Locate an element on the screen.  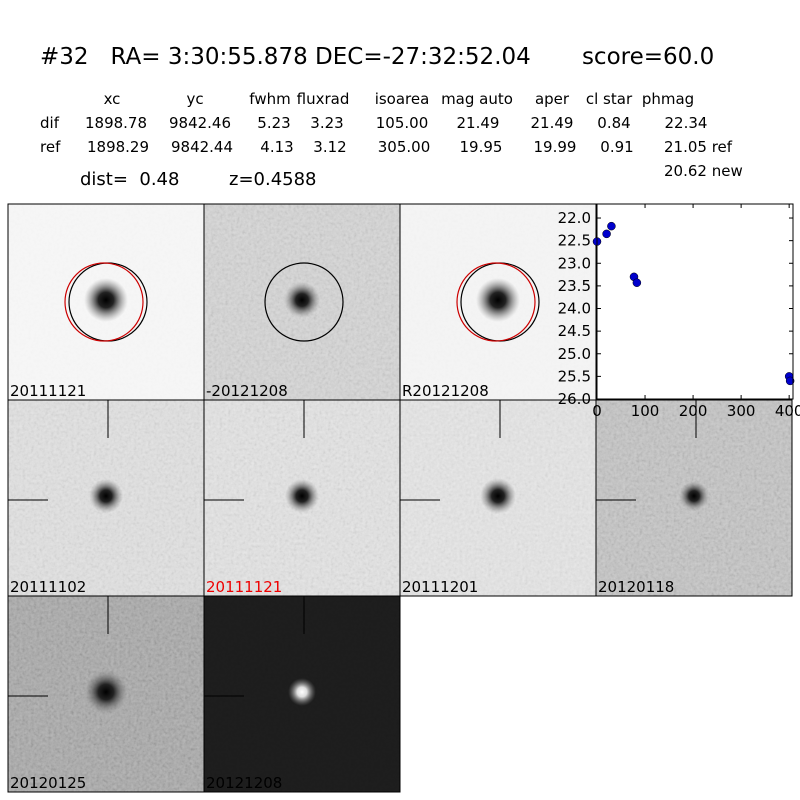
stamp: -20121208 is located at coordinates (302, 302).